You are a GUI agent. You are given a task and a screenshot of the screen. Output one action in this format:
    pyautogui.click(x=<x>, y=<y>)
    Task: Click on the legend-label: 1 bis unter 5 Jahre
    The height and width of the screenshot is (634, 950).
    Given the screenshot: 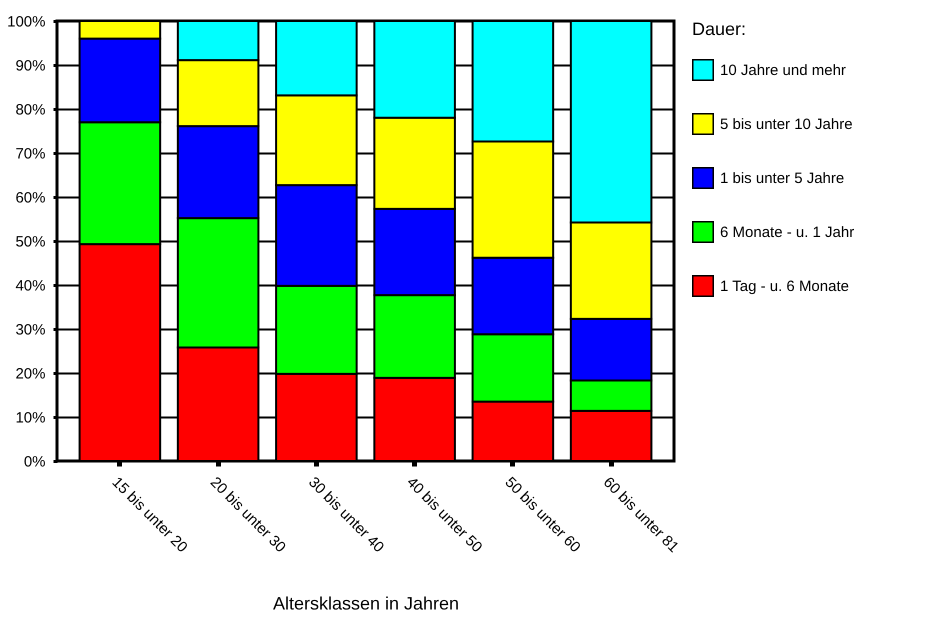 What is the action you would take?
    pyautogui.click(x=782, y=178)
    